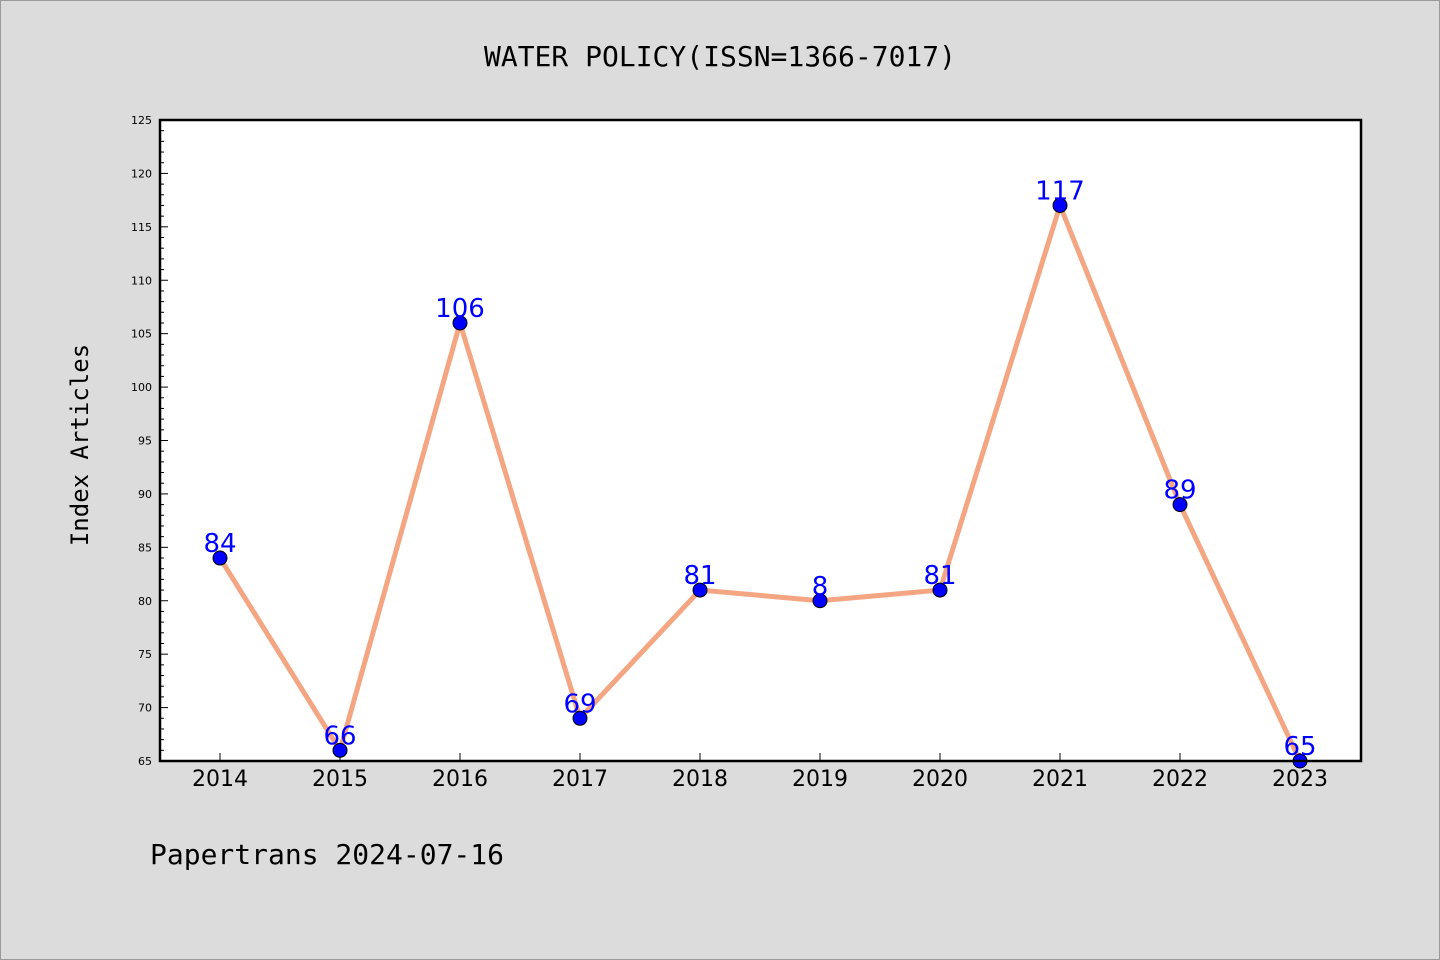  Describe the element at coordinates (145, 708) in the screenshot. I see `y-tick-label: 70` at that location.